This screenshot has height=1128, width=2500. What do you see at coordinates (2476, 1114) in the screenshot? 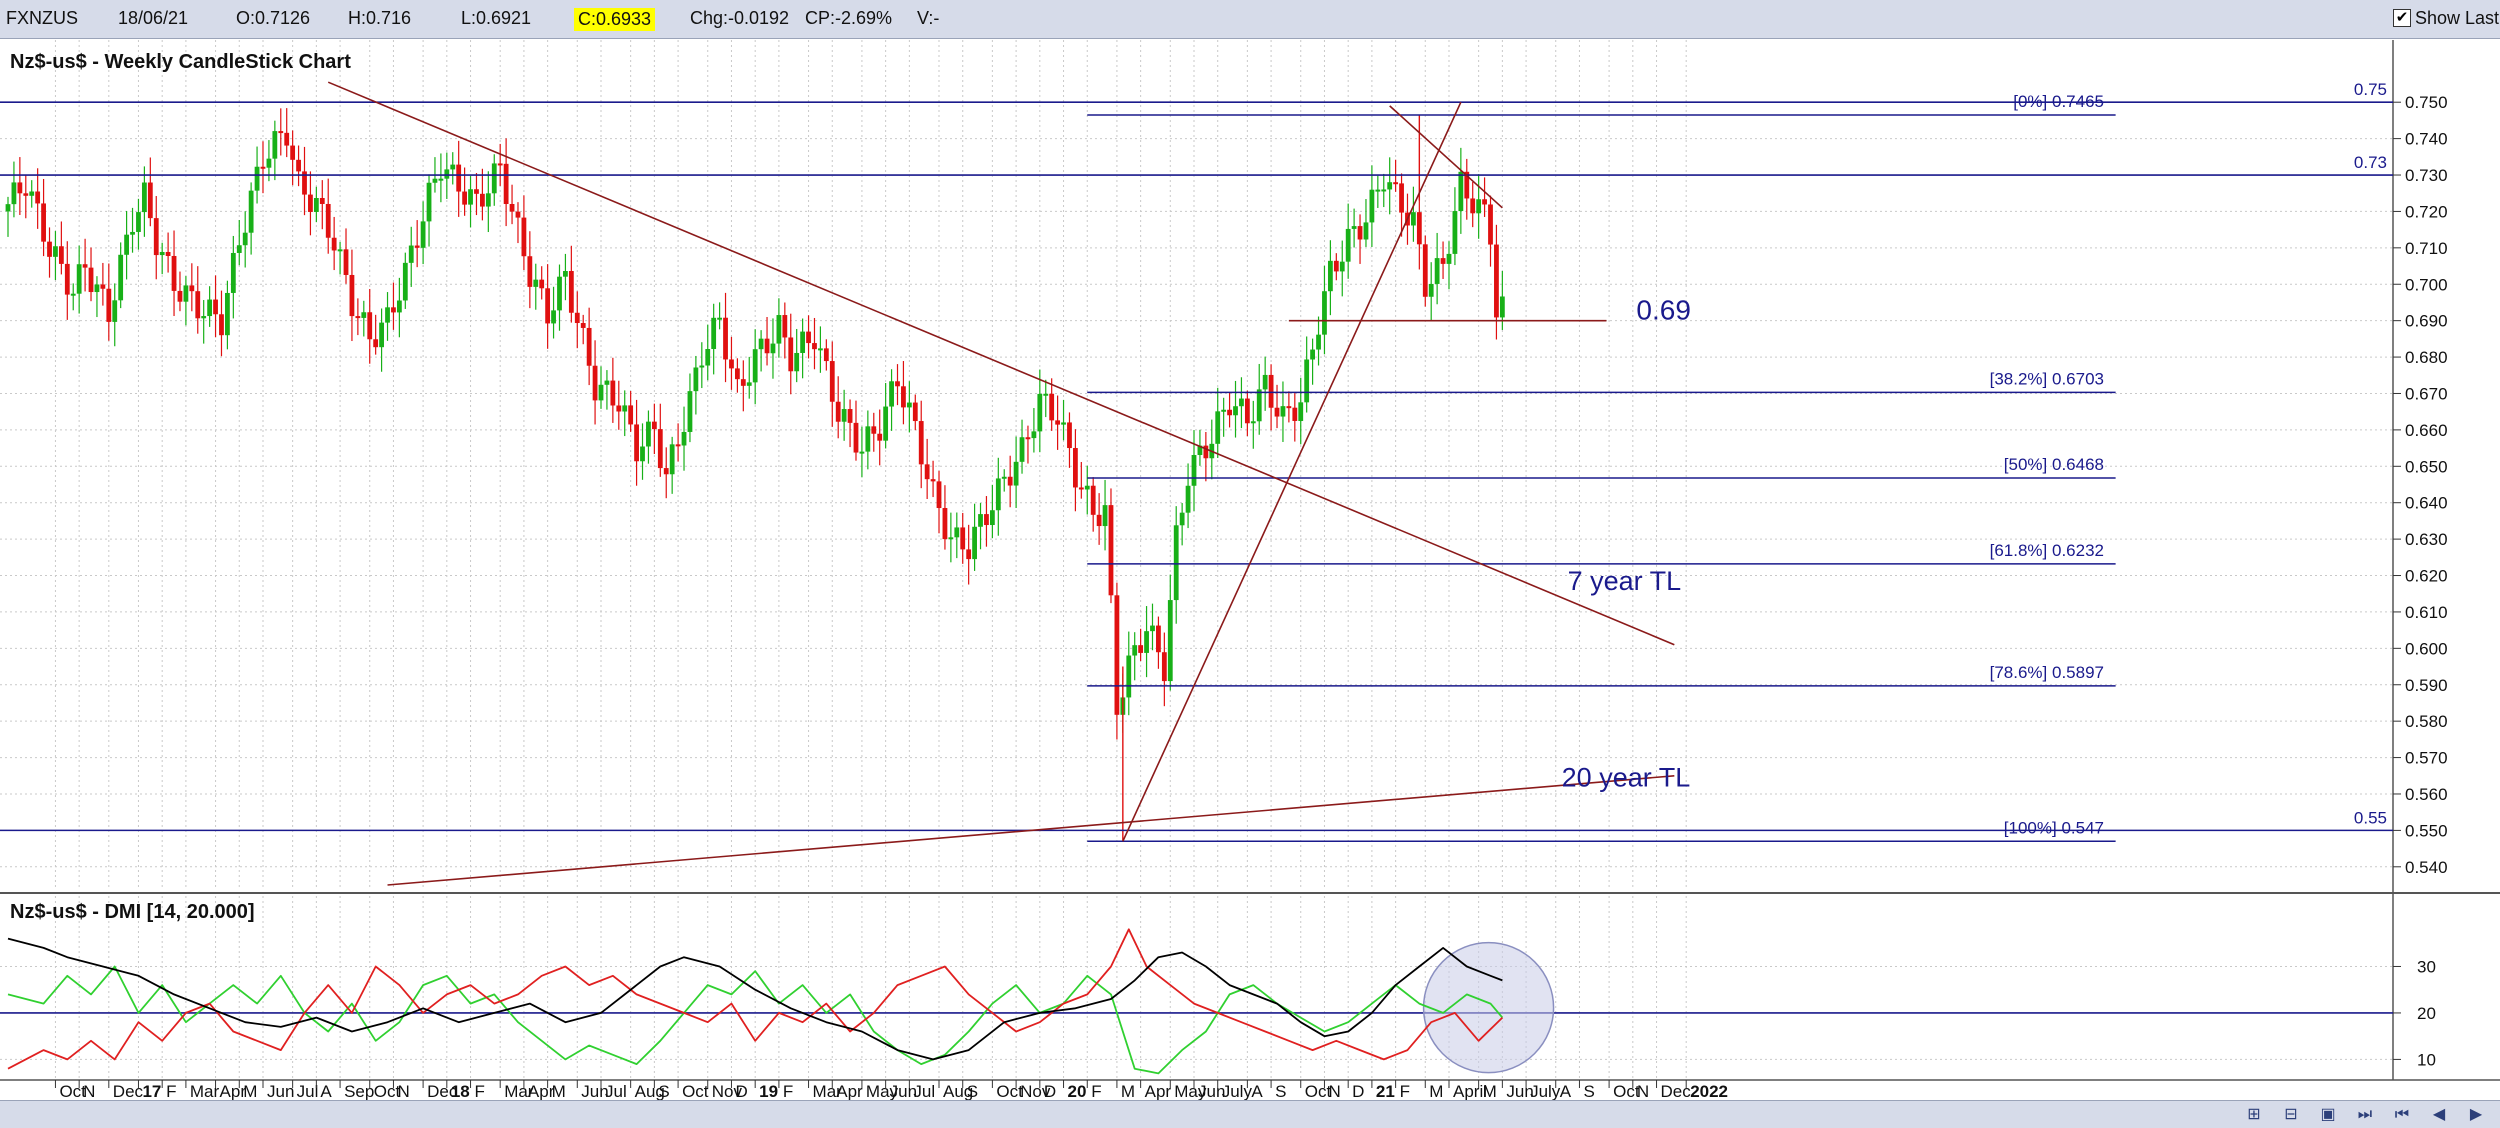
I see `scroll-right-icon: ▶` at bounding box center [2476, 1114].